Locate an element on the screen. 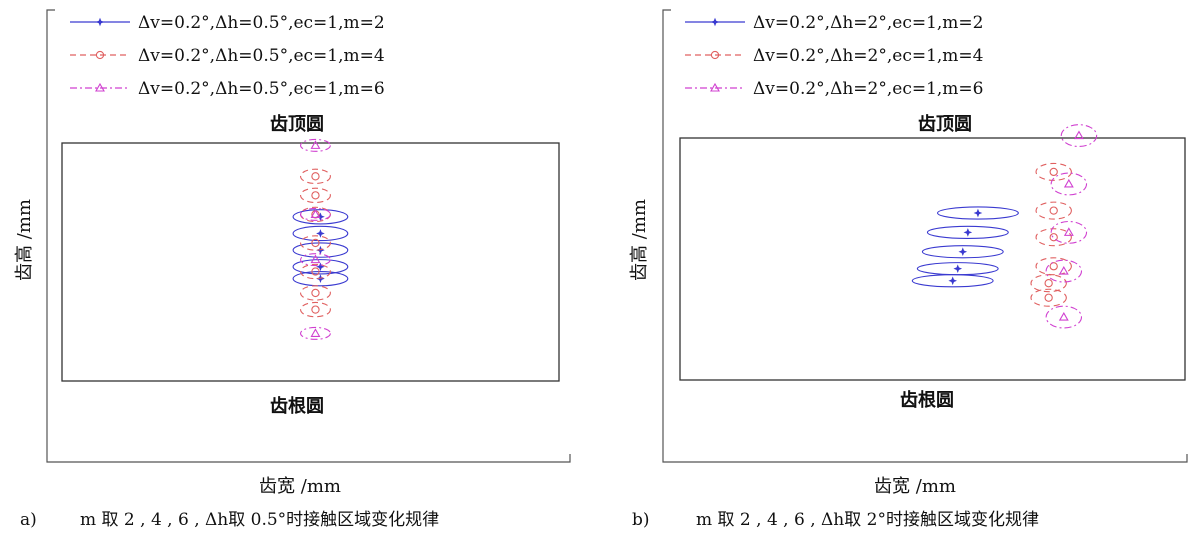 This screenshot has width=1200, height=544. panel-caption: m 取 2 , 4 , 6 , Δh取 2°时接触区域变化规律 is located at coordinates (867, 520).